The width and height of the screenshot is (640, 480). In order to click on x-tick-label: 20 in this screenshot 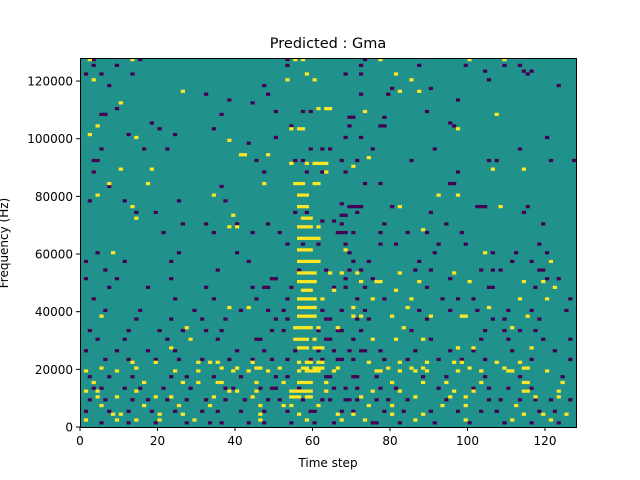, I will do `click(157, 441)`.